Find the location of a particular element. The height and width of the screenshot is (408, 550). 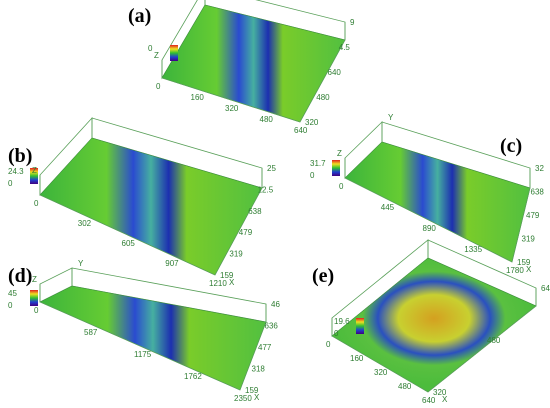

panel-label: (b) is located at coordinates (20, 156).